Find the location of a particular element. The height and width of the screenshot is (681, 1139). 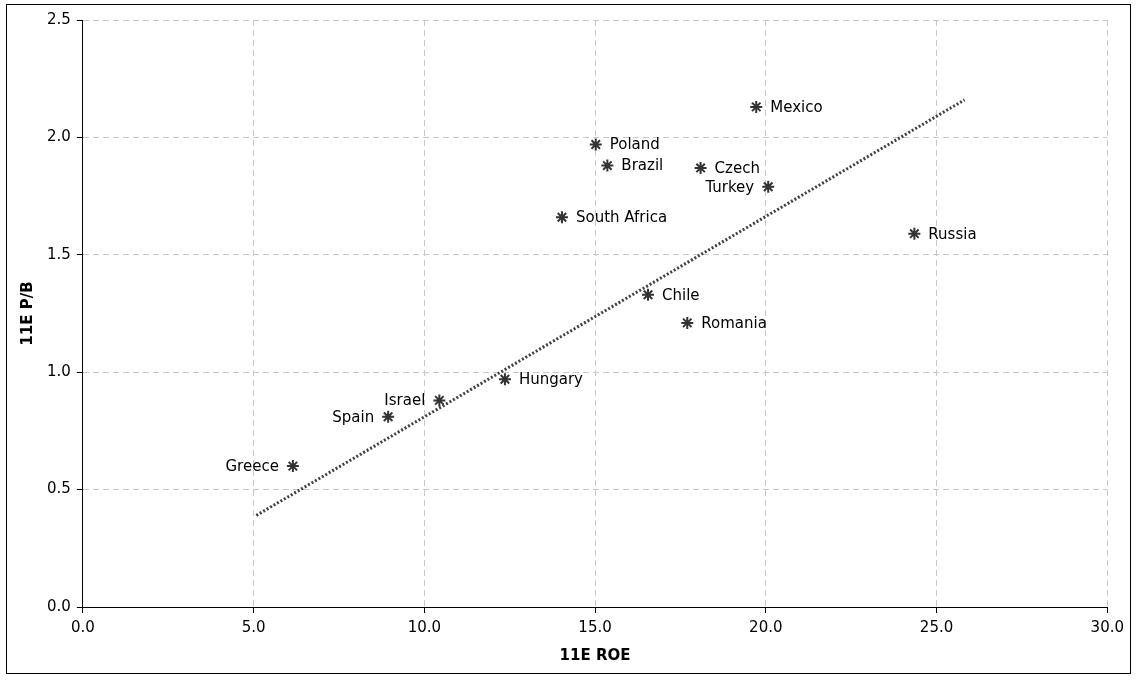

annotation: South Africa is located at coordinates (621, 217).